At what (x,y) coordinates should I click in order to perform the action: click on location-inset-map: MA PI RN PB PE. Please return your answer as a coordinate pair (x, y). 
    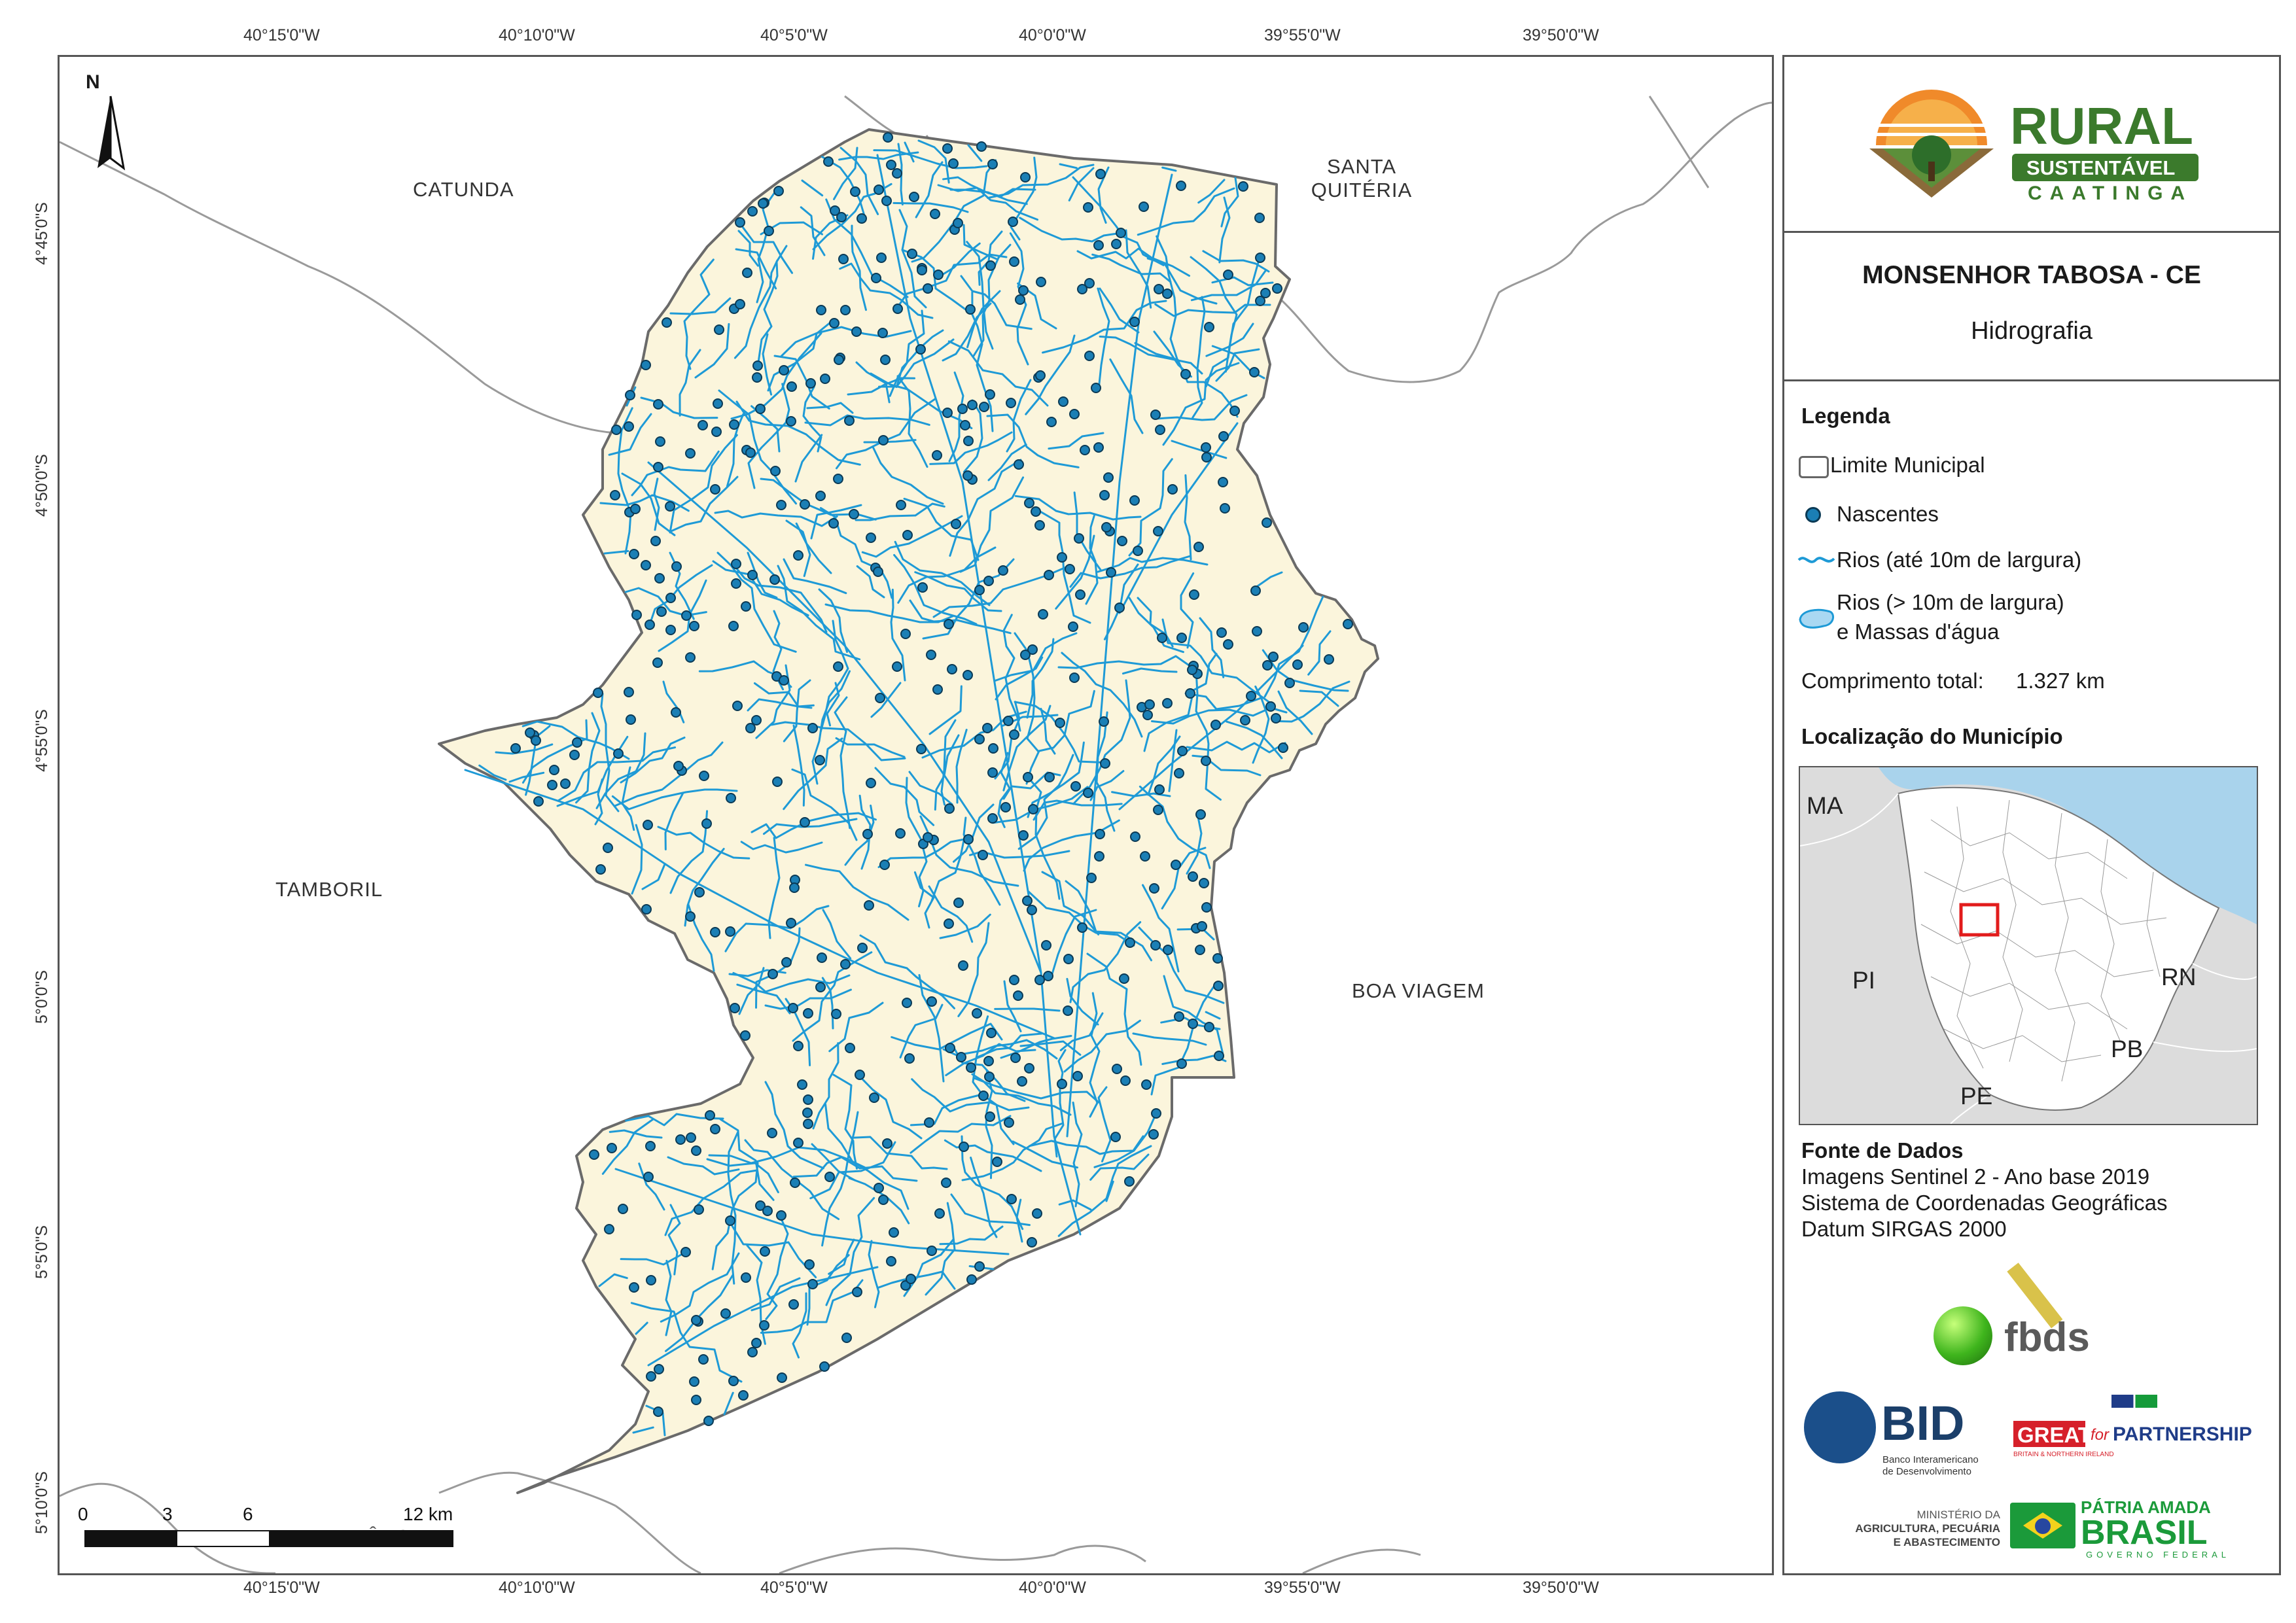
    Looking at the image, I should click on (2028, 945).